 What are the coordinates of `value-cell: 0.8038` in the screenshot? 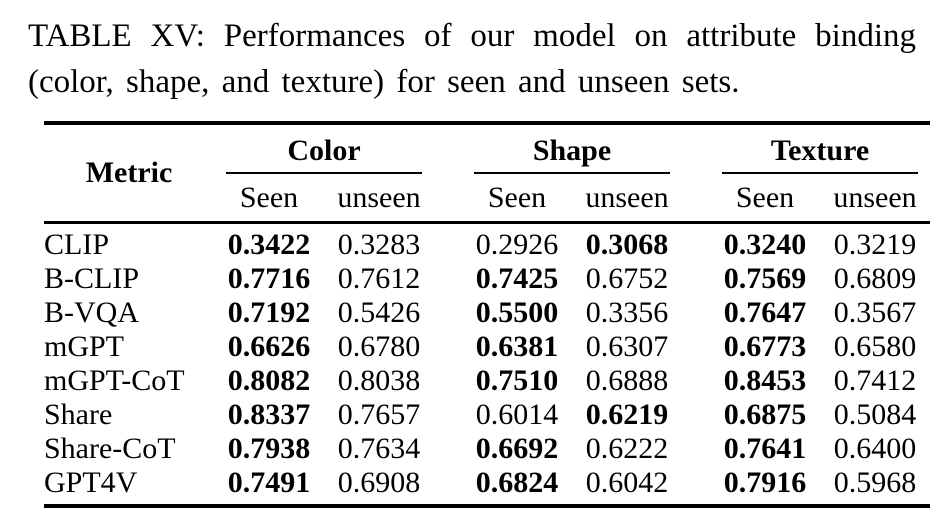 It's located at (379, 380).